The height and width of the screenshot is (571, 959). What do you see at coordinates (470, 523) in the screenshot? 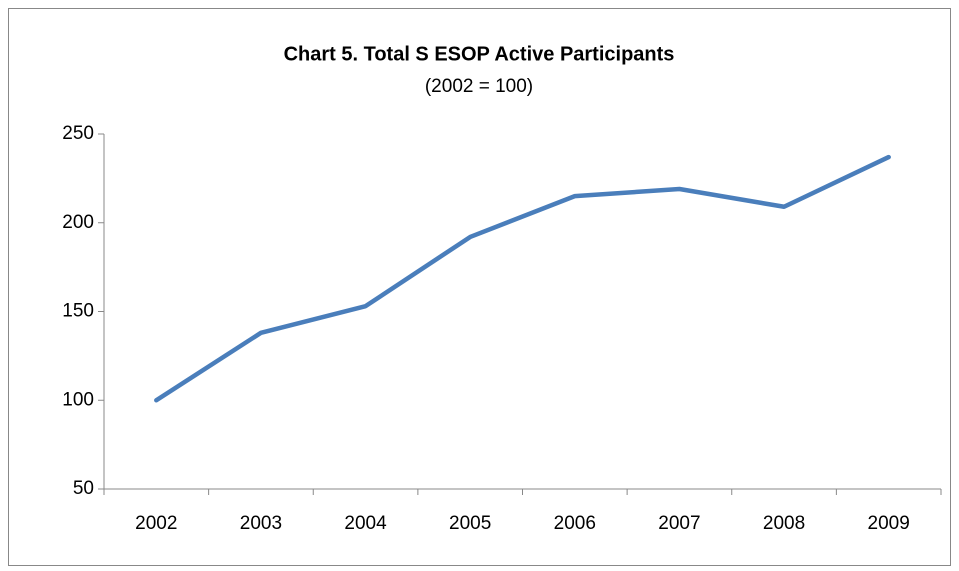
I see `x-tick-label: 2005` at bounding box center [470, 523].